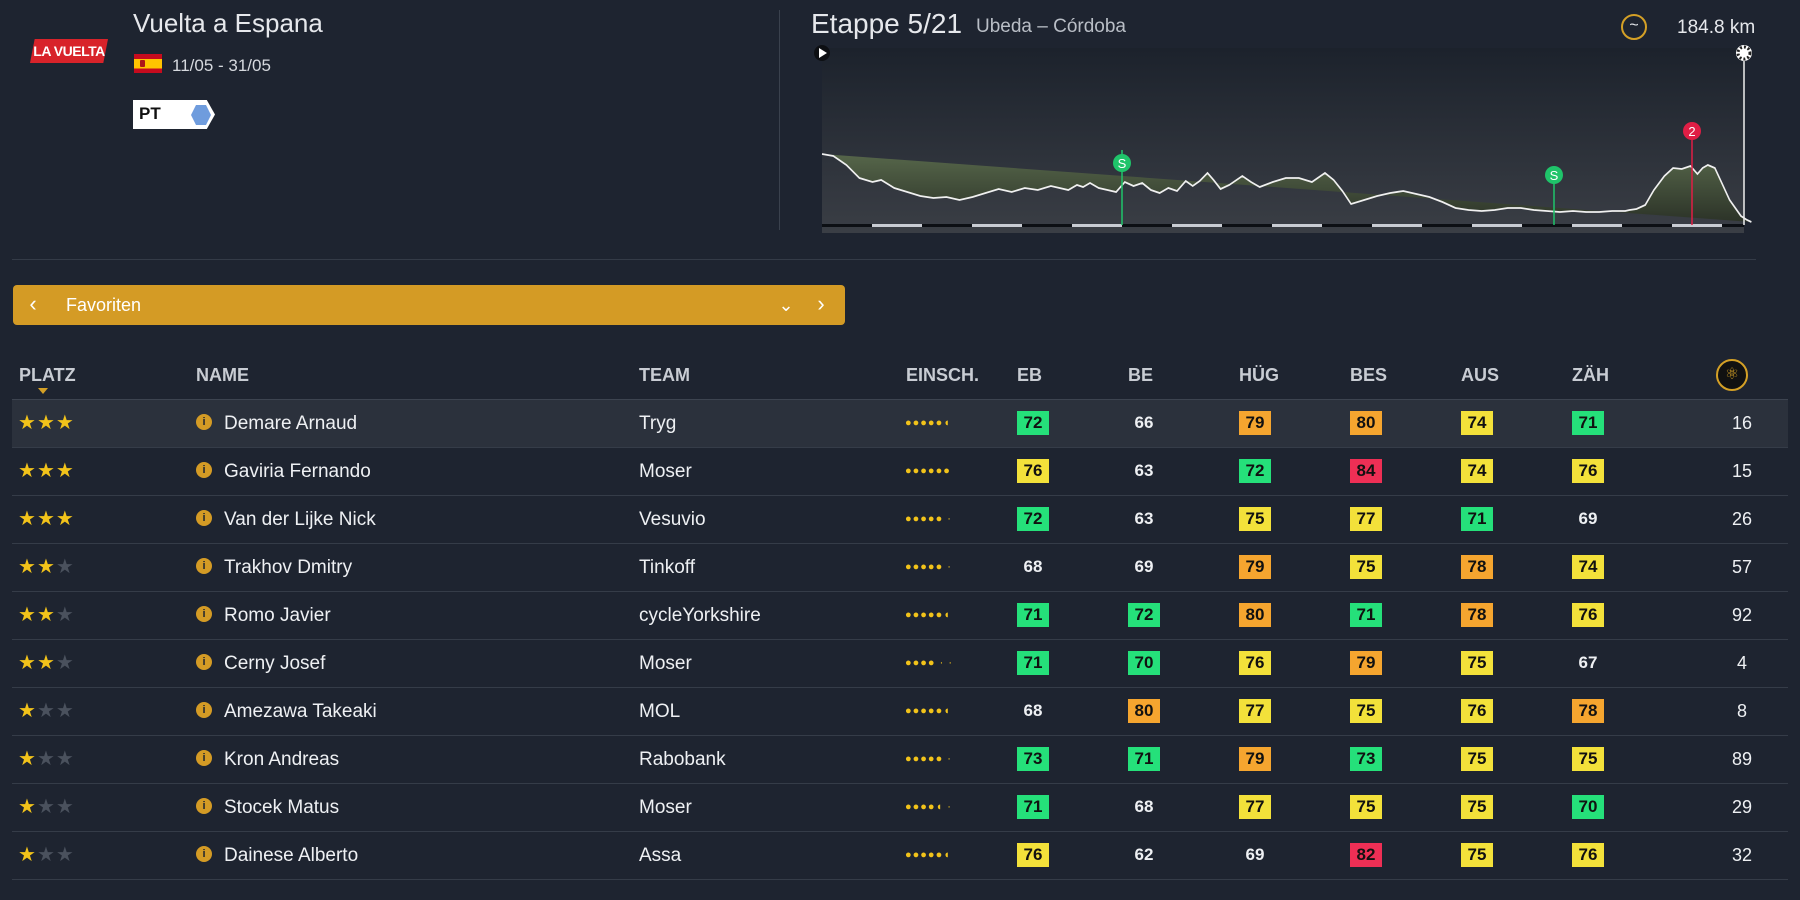 The height and width of the screenshot is (900, 1800). I want to click on col-header-eb: EB, so click(1030, 375).